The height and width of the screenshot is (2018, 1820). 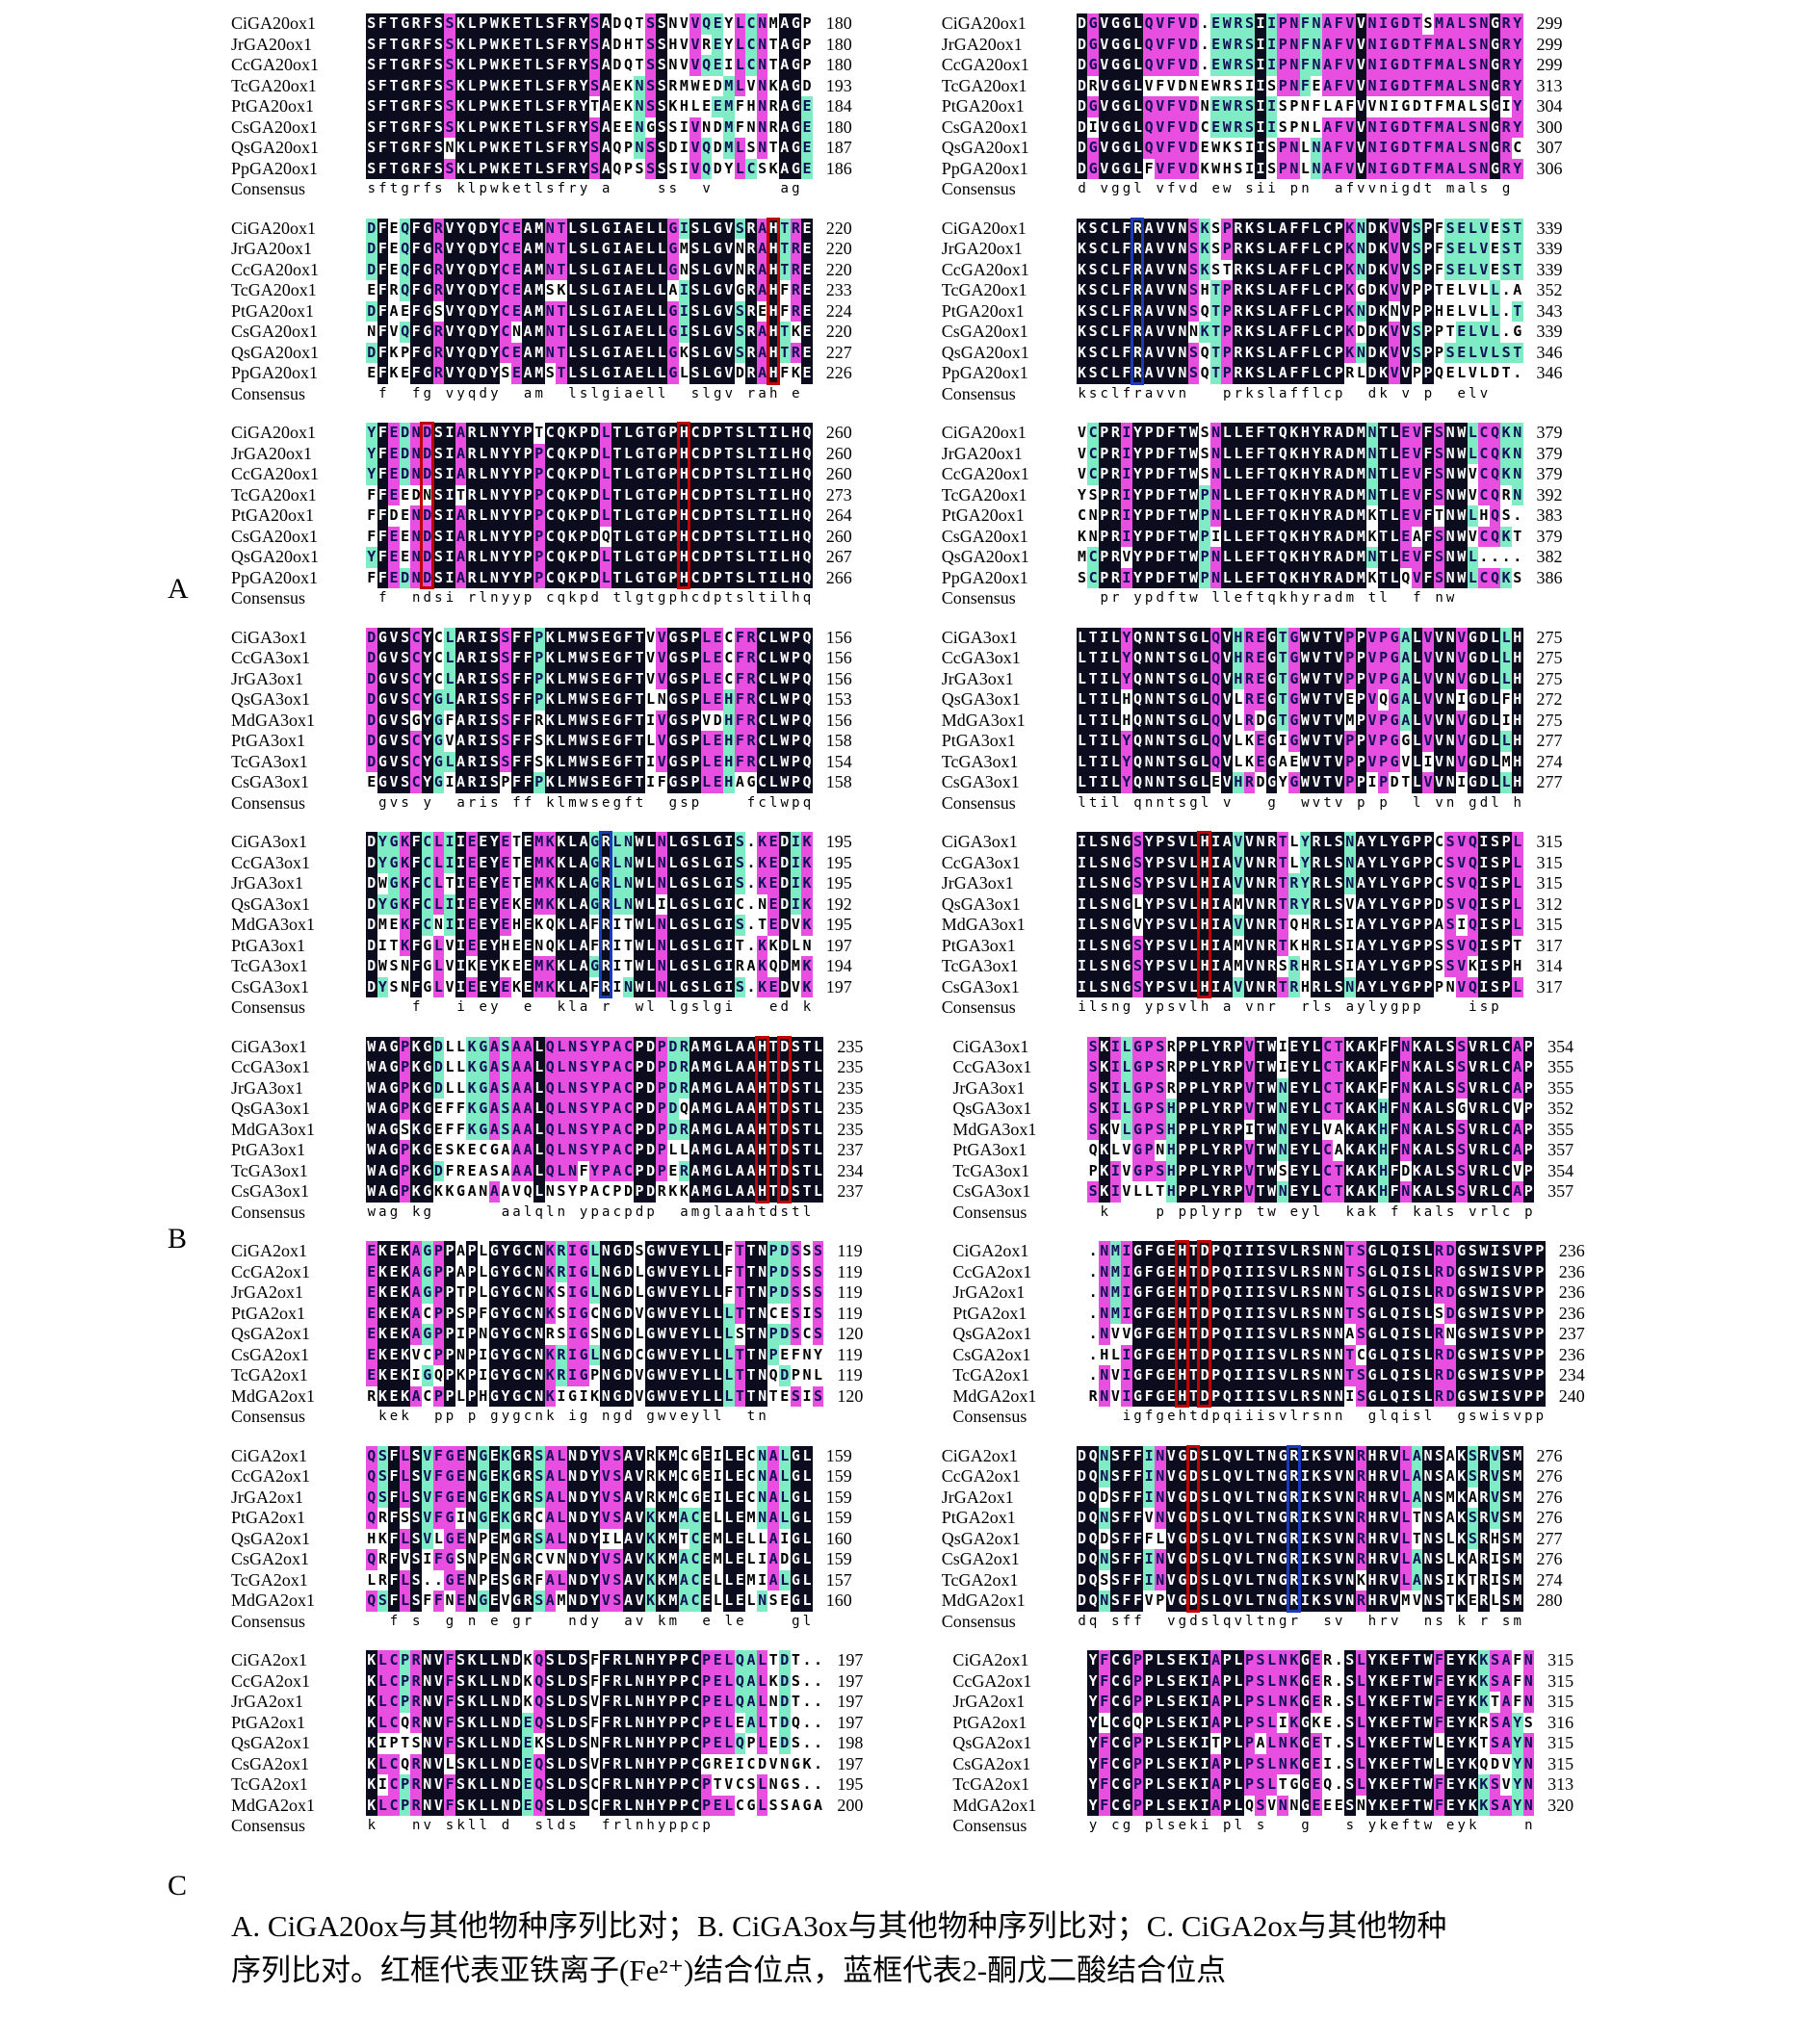 What do you see at coordinates (383, 536) in the screenshot?
I see `residue-cell: F` at bounding box center [383, 536].